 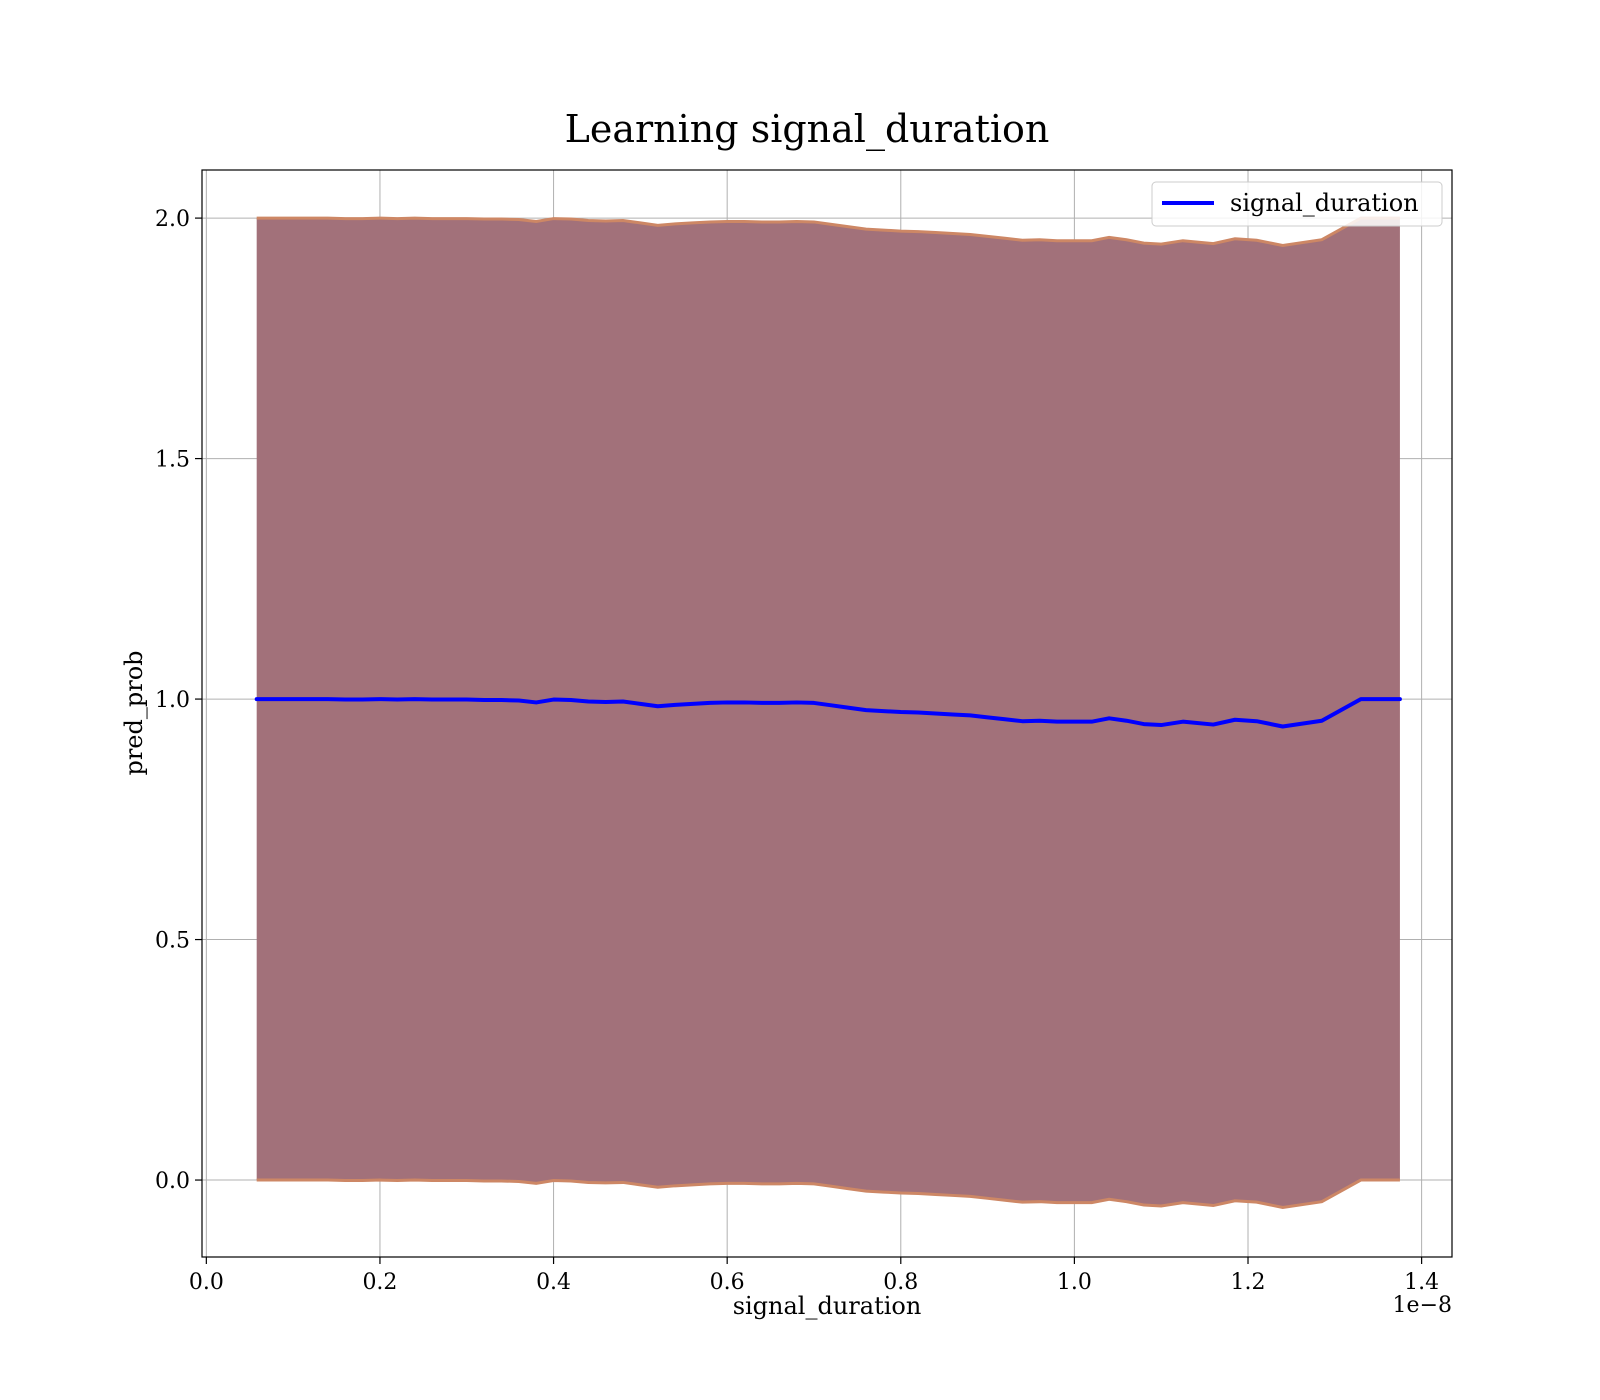 I want to click on legend-box, so click(x=1297, y=204).